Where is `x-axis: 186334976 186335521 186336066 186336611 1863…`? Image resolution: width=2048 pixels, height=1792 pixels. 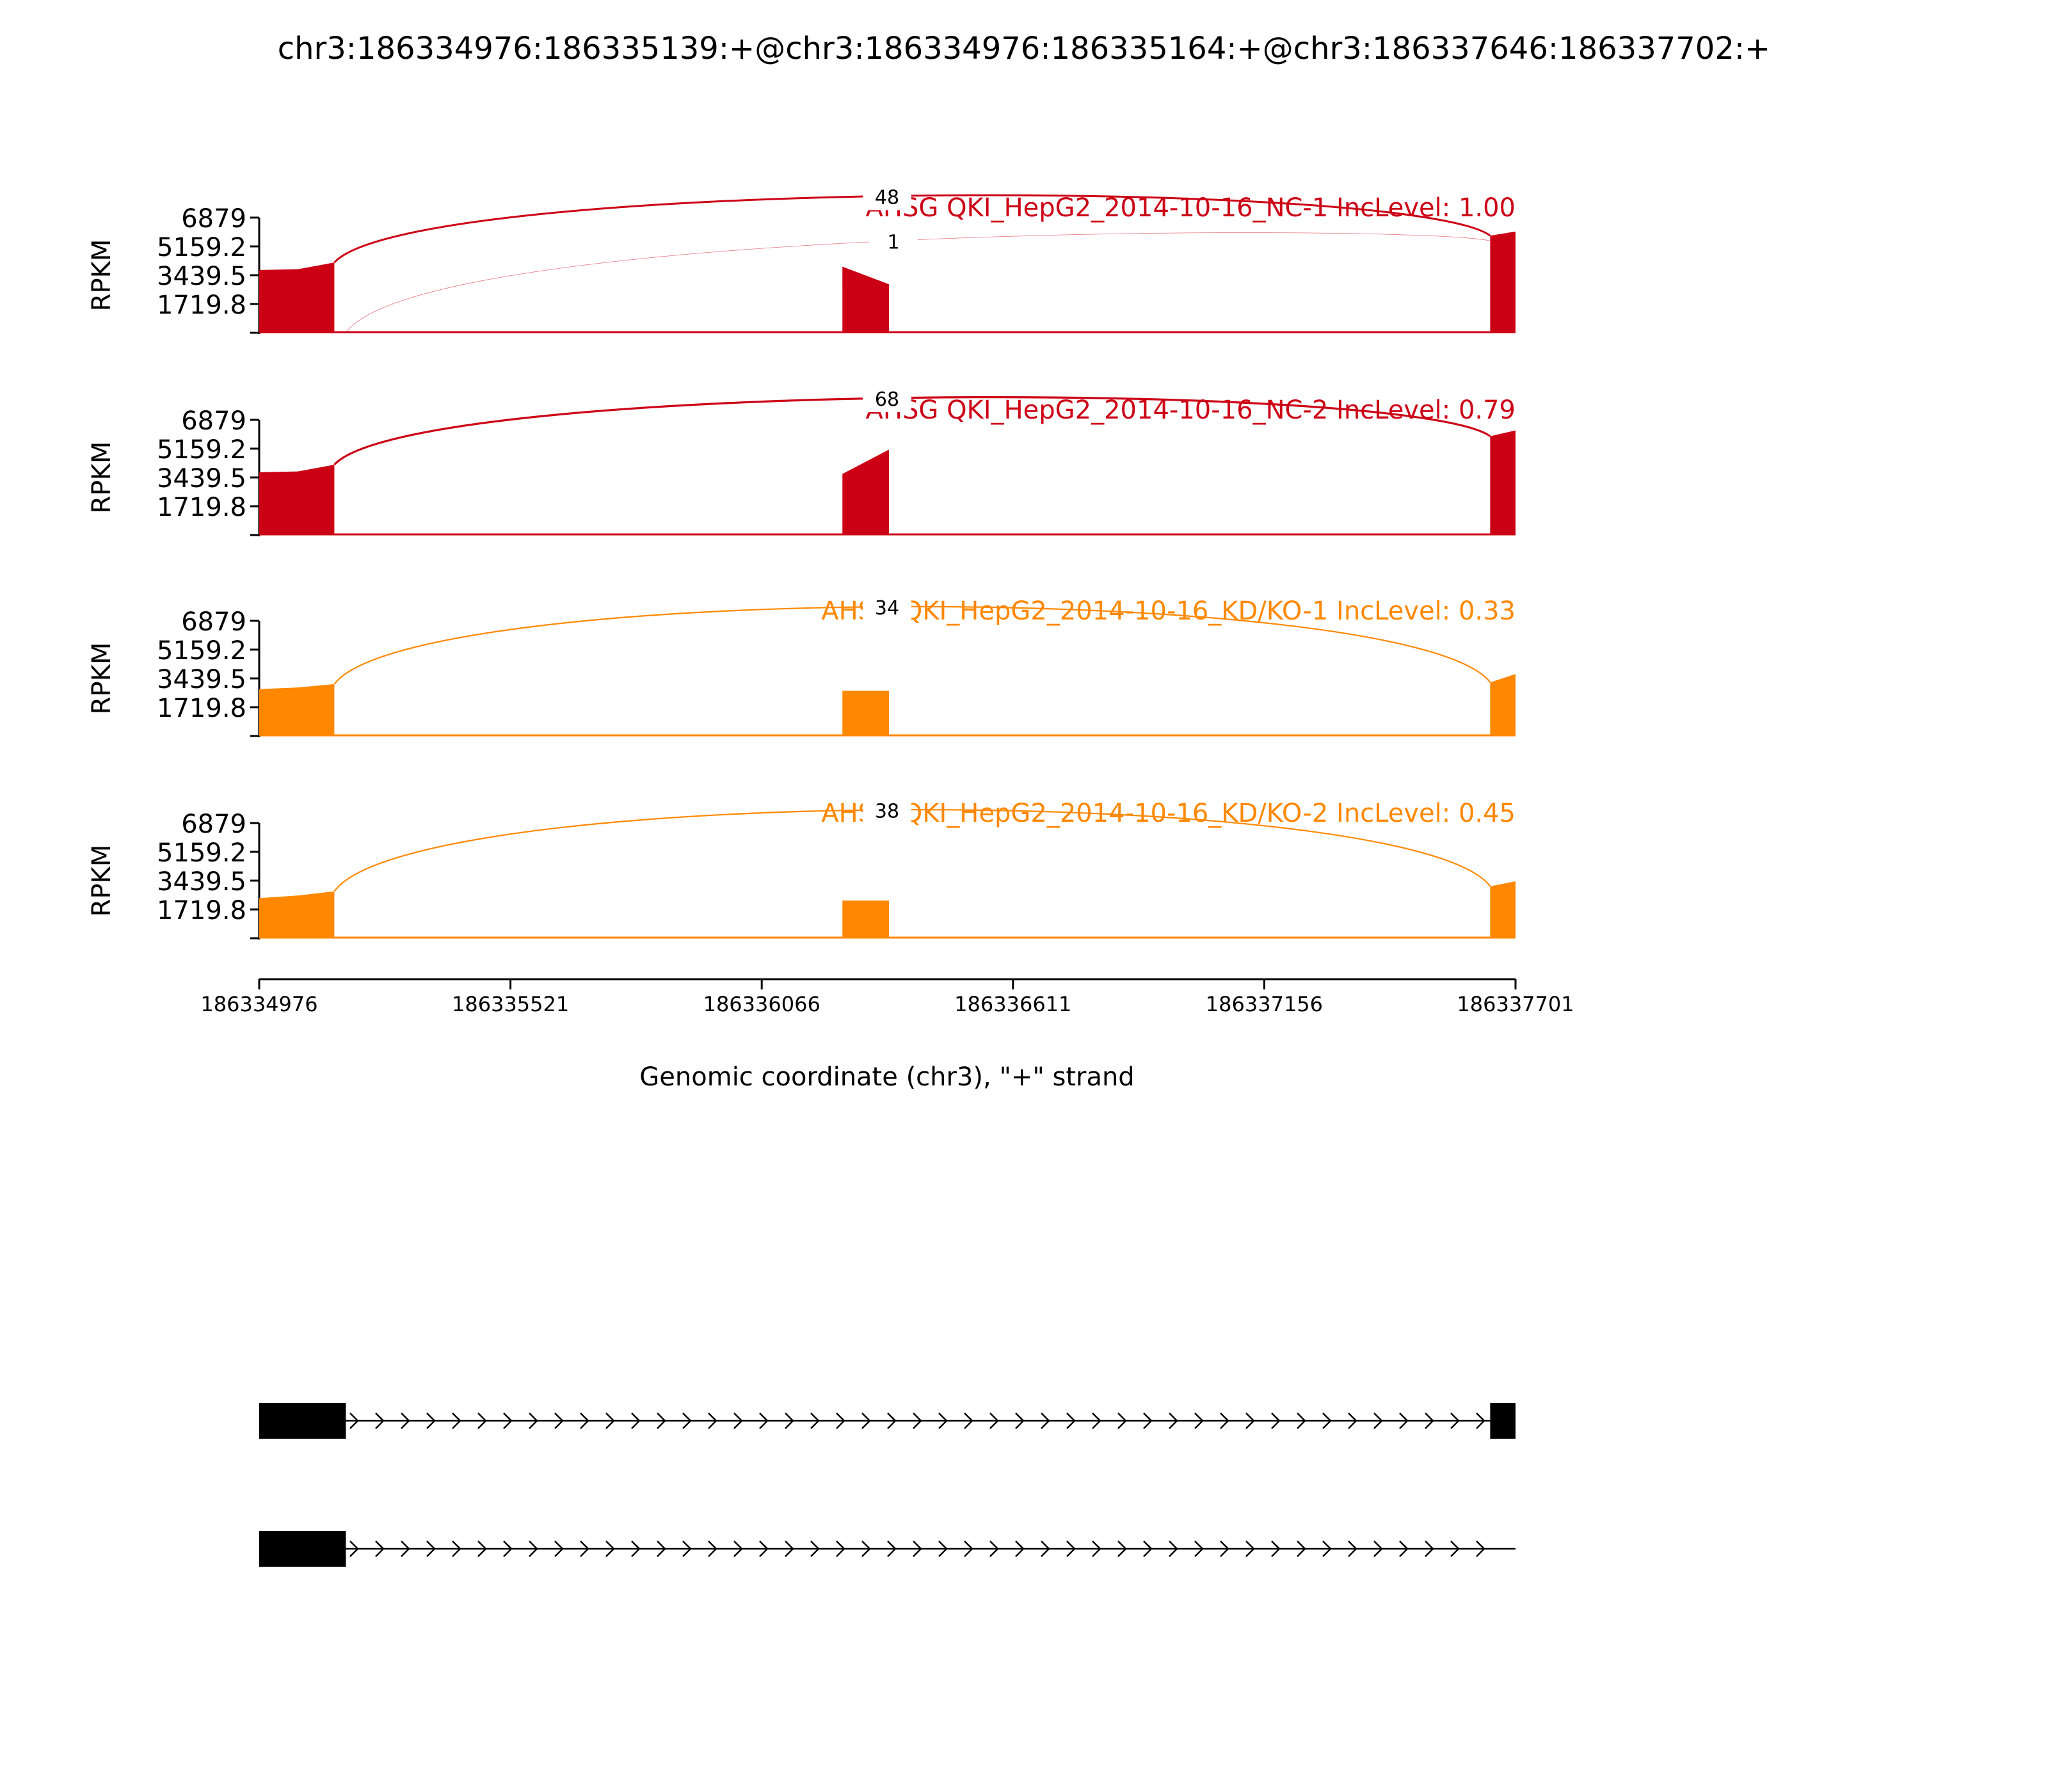 x-axis: 186334976 186335521 186336066 186336611 1863… is located at coordinates (887, 997).